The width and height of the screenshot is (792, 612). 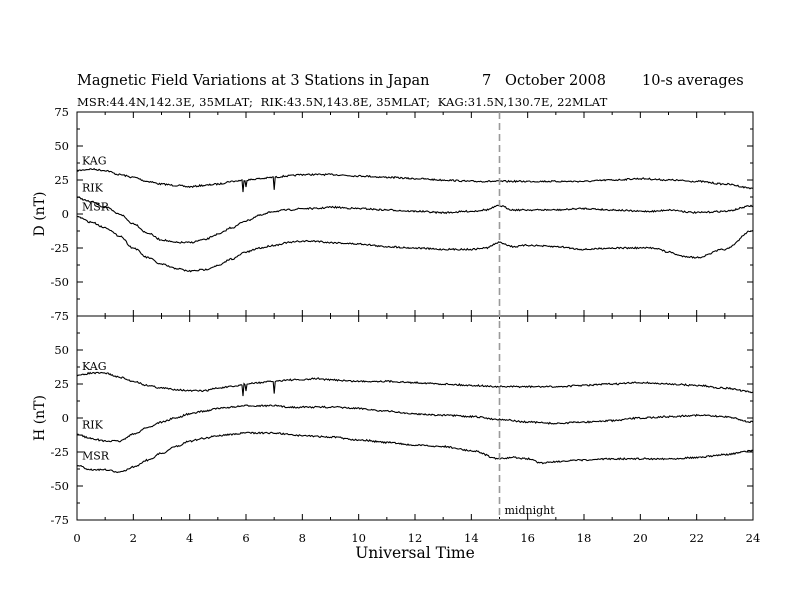 What do you see at coordinates (93, 424) in the screenshot?
I see `series-label-H-RIK: RIK` at bounding box center [93, 424].